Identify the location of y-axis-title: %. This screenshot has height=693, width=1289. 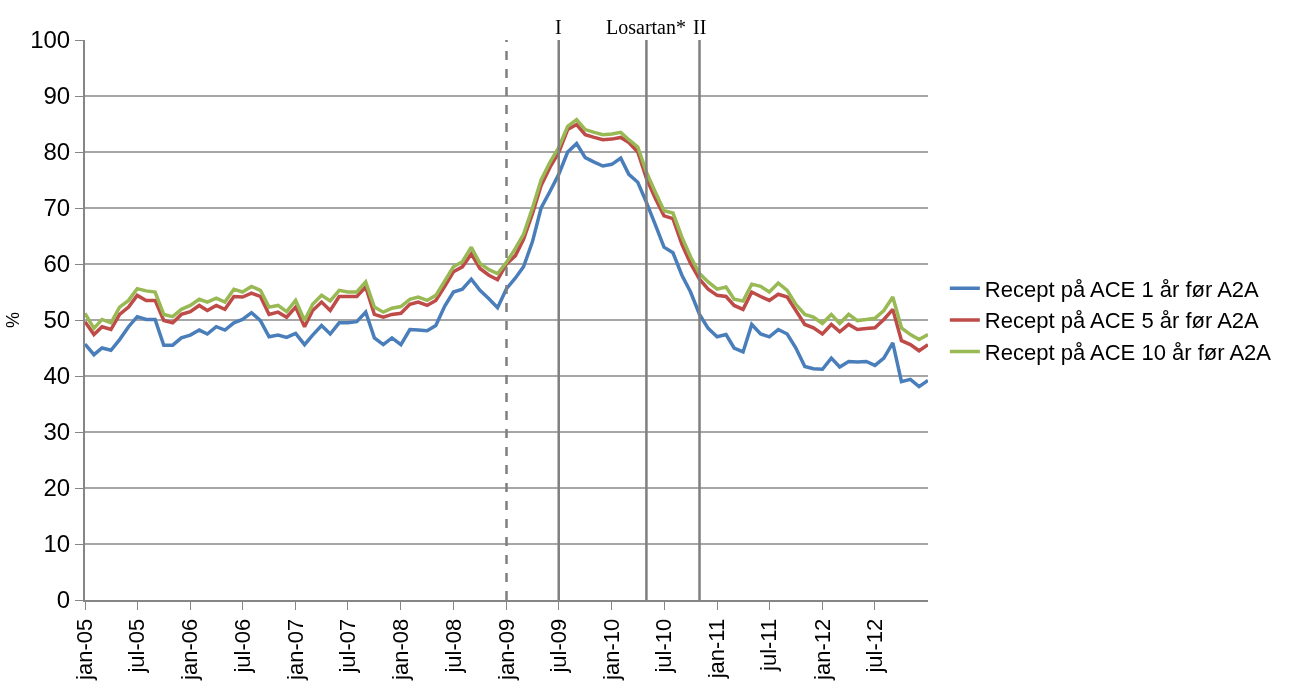
(12, 320).